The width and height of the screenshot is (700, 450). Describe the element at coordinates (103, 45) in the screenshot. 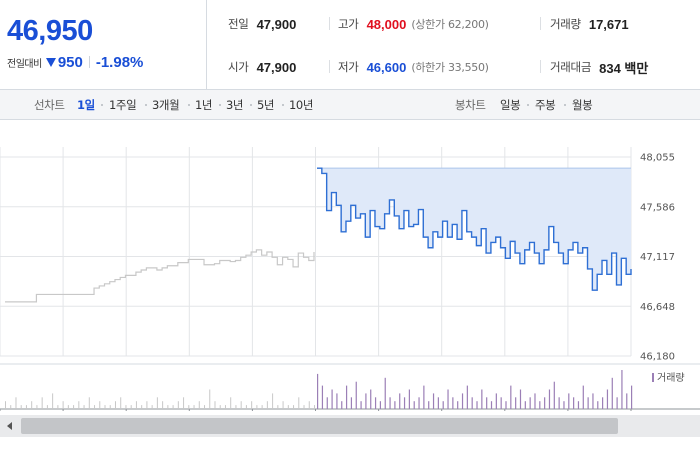

I see `current-price-box: 46,950 전일대비 950 -1.98%` at that location.